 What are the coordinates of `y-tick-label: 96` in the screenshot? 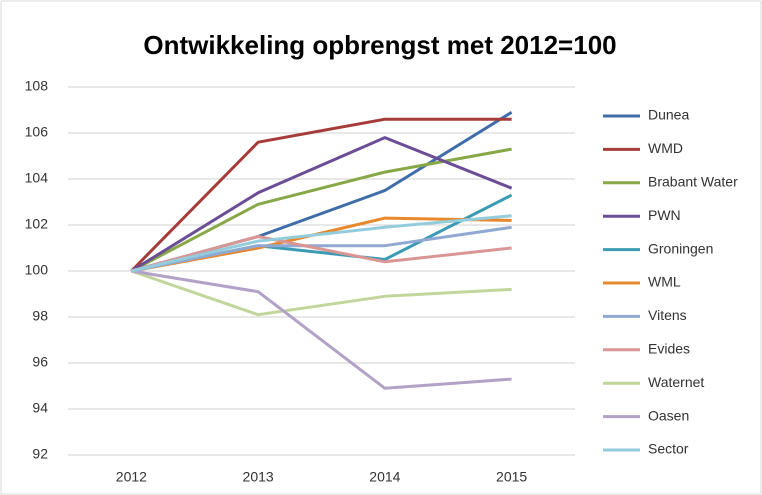 It's located at (40, 362).